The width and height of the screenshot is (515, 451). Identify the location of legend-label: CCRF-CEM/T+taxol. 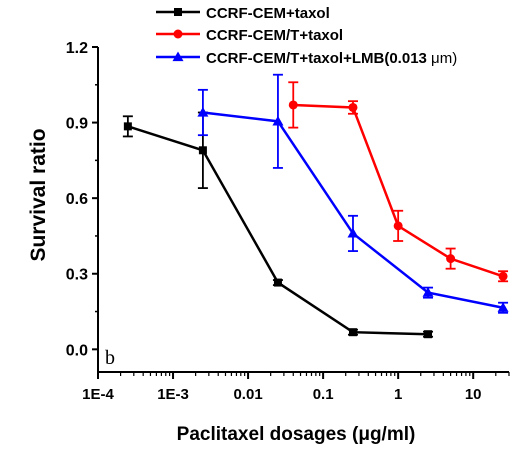
(274, 35).